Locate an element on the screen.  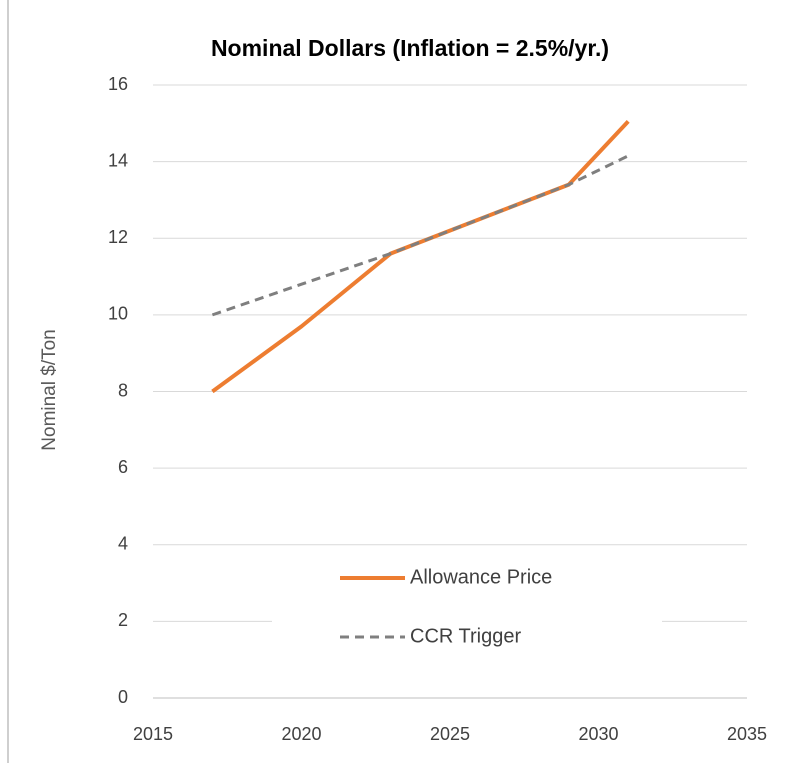
y-tick-label: 12 is located at coordinates (118, 237).